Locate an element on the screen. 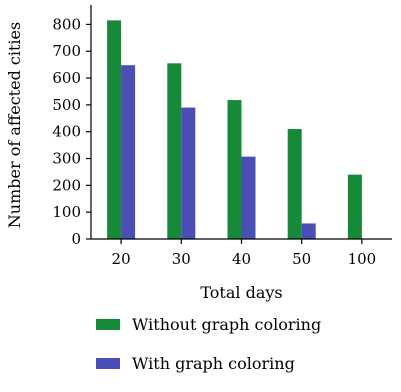  y-tick-label: 100 is located at coordinates (66, 212).